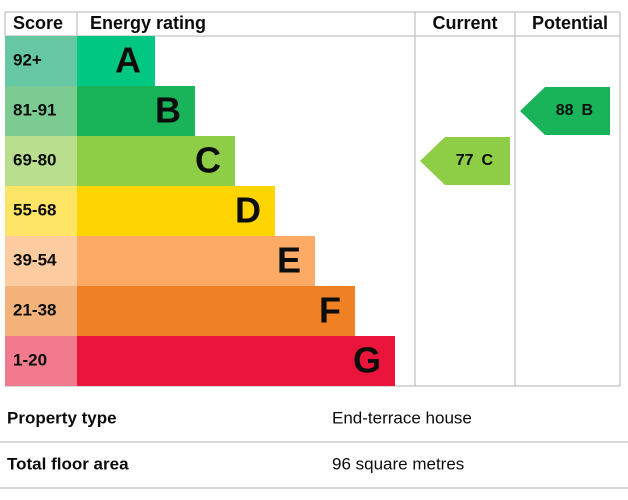  Describe the element at coordinates (289, 260) in the screenshot. I see `band-letter: E` at that location.